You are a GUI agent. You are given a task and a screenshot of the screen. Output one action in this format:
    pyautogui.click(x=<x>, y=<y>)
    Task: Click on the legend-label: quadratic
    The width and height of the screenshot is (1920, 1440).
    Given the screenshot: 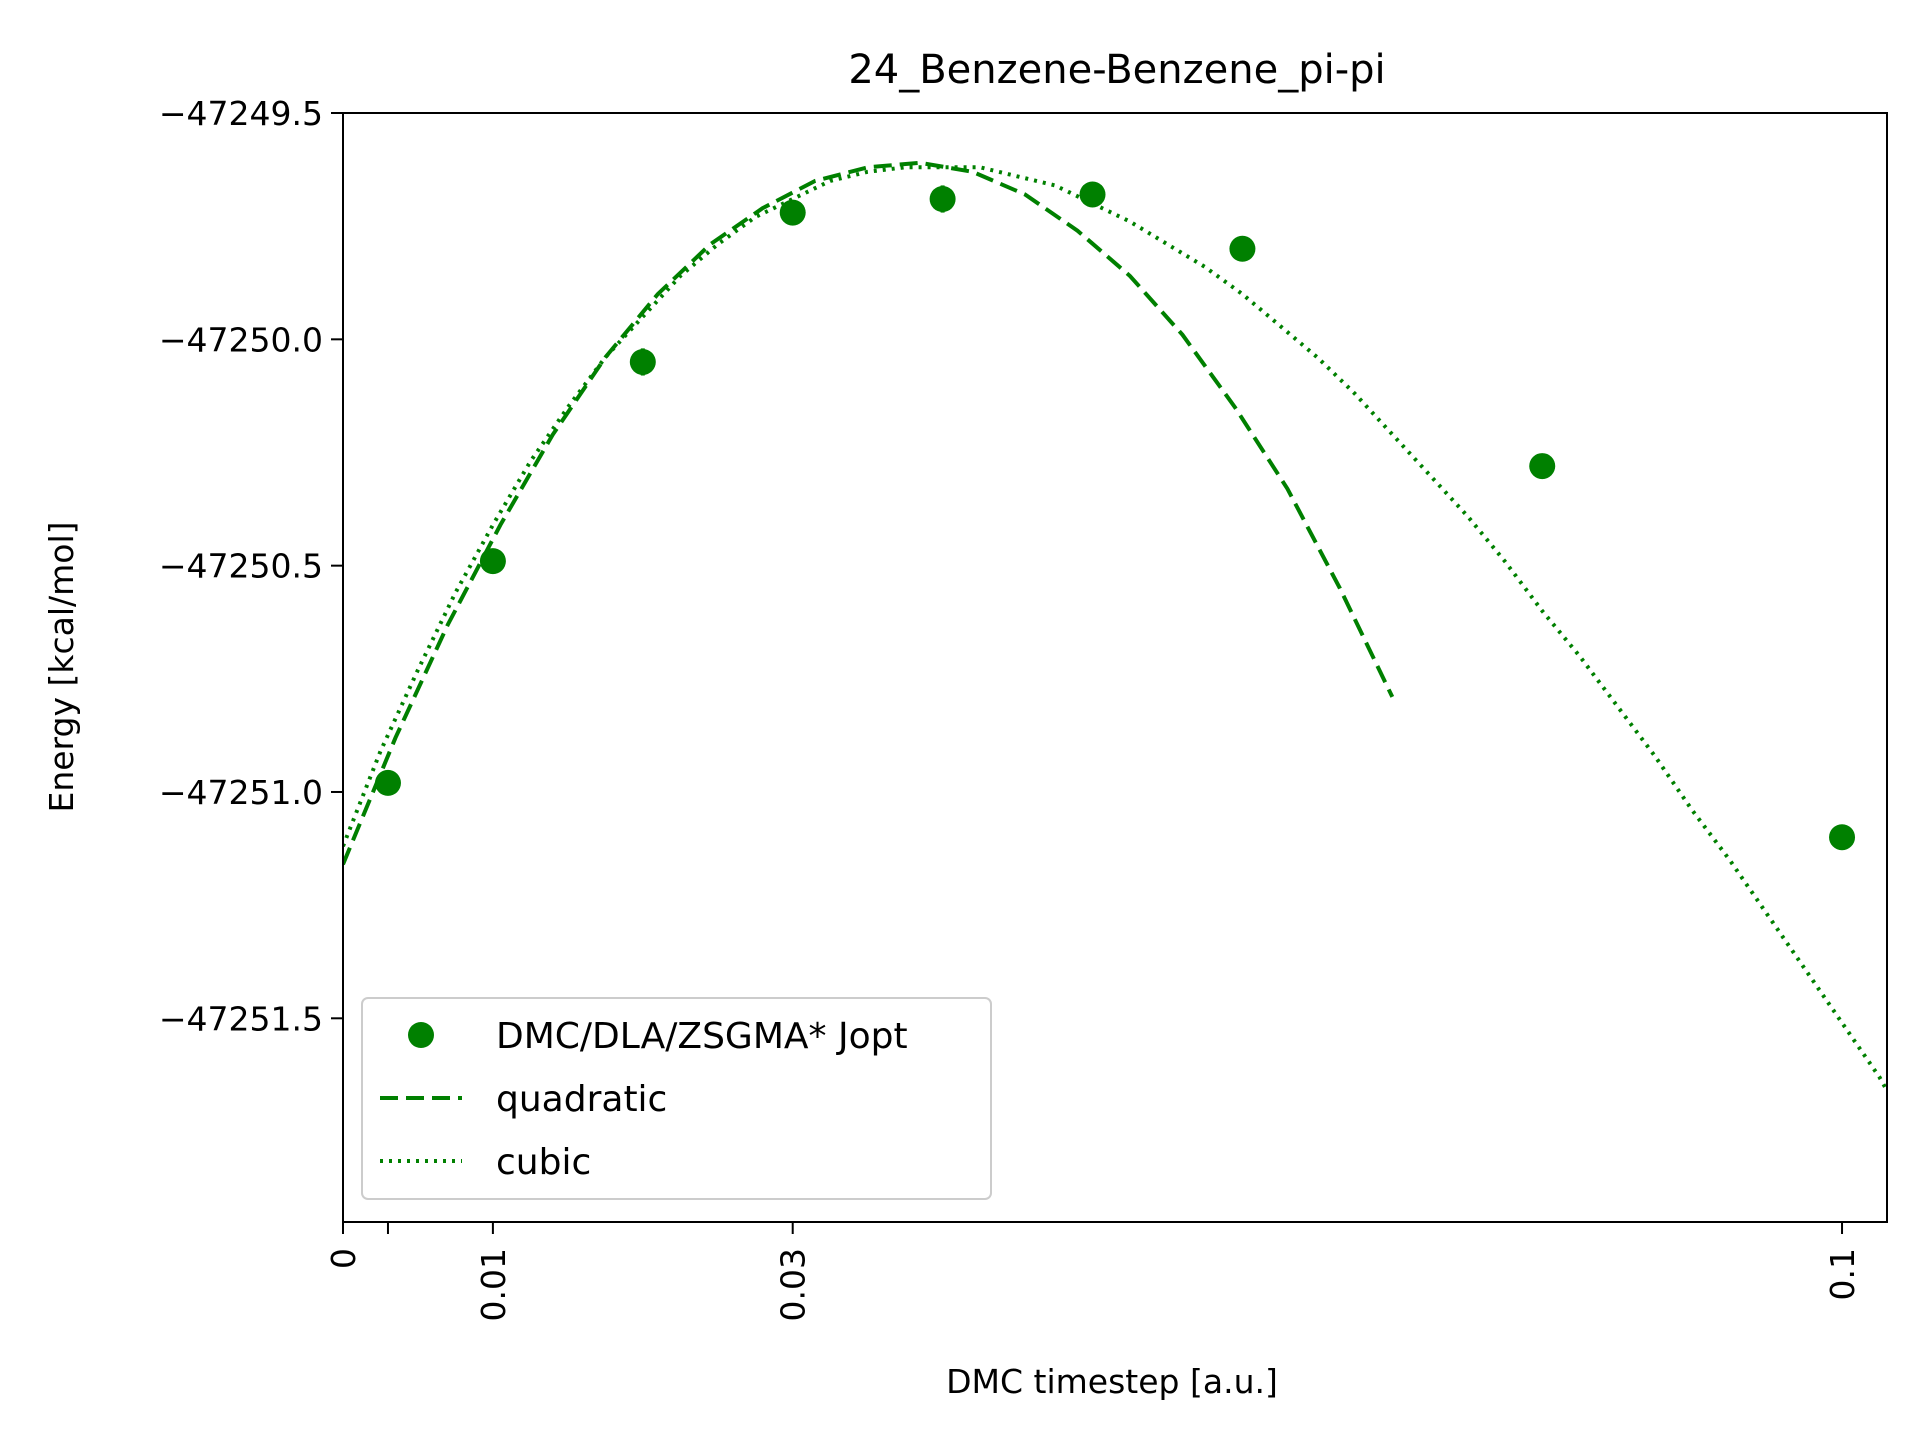 What is the action you would take?
    pyautogui.click(x=581, y=1099)
    